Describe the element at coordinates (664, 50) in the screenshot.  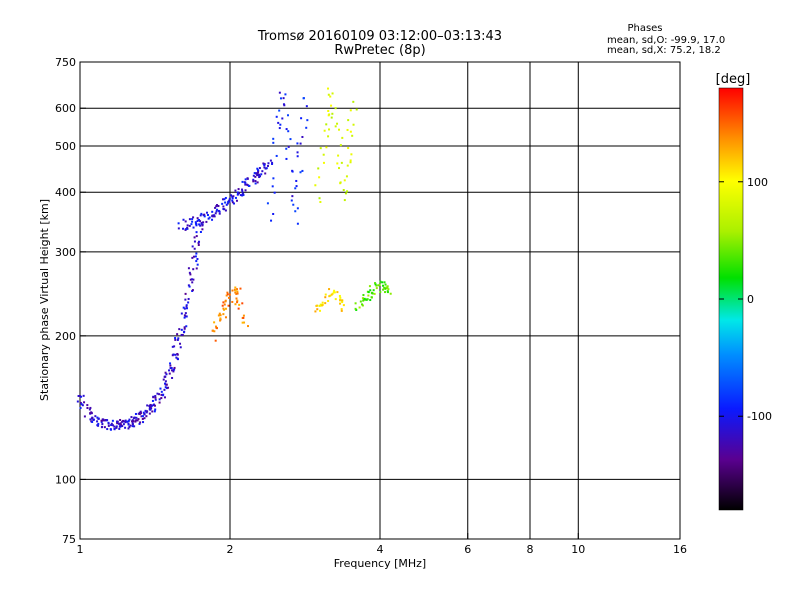
I see `stats-line-x: mean, sd,X: 75.2, 18.2` at that location.